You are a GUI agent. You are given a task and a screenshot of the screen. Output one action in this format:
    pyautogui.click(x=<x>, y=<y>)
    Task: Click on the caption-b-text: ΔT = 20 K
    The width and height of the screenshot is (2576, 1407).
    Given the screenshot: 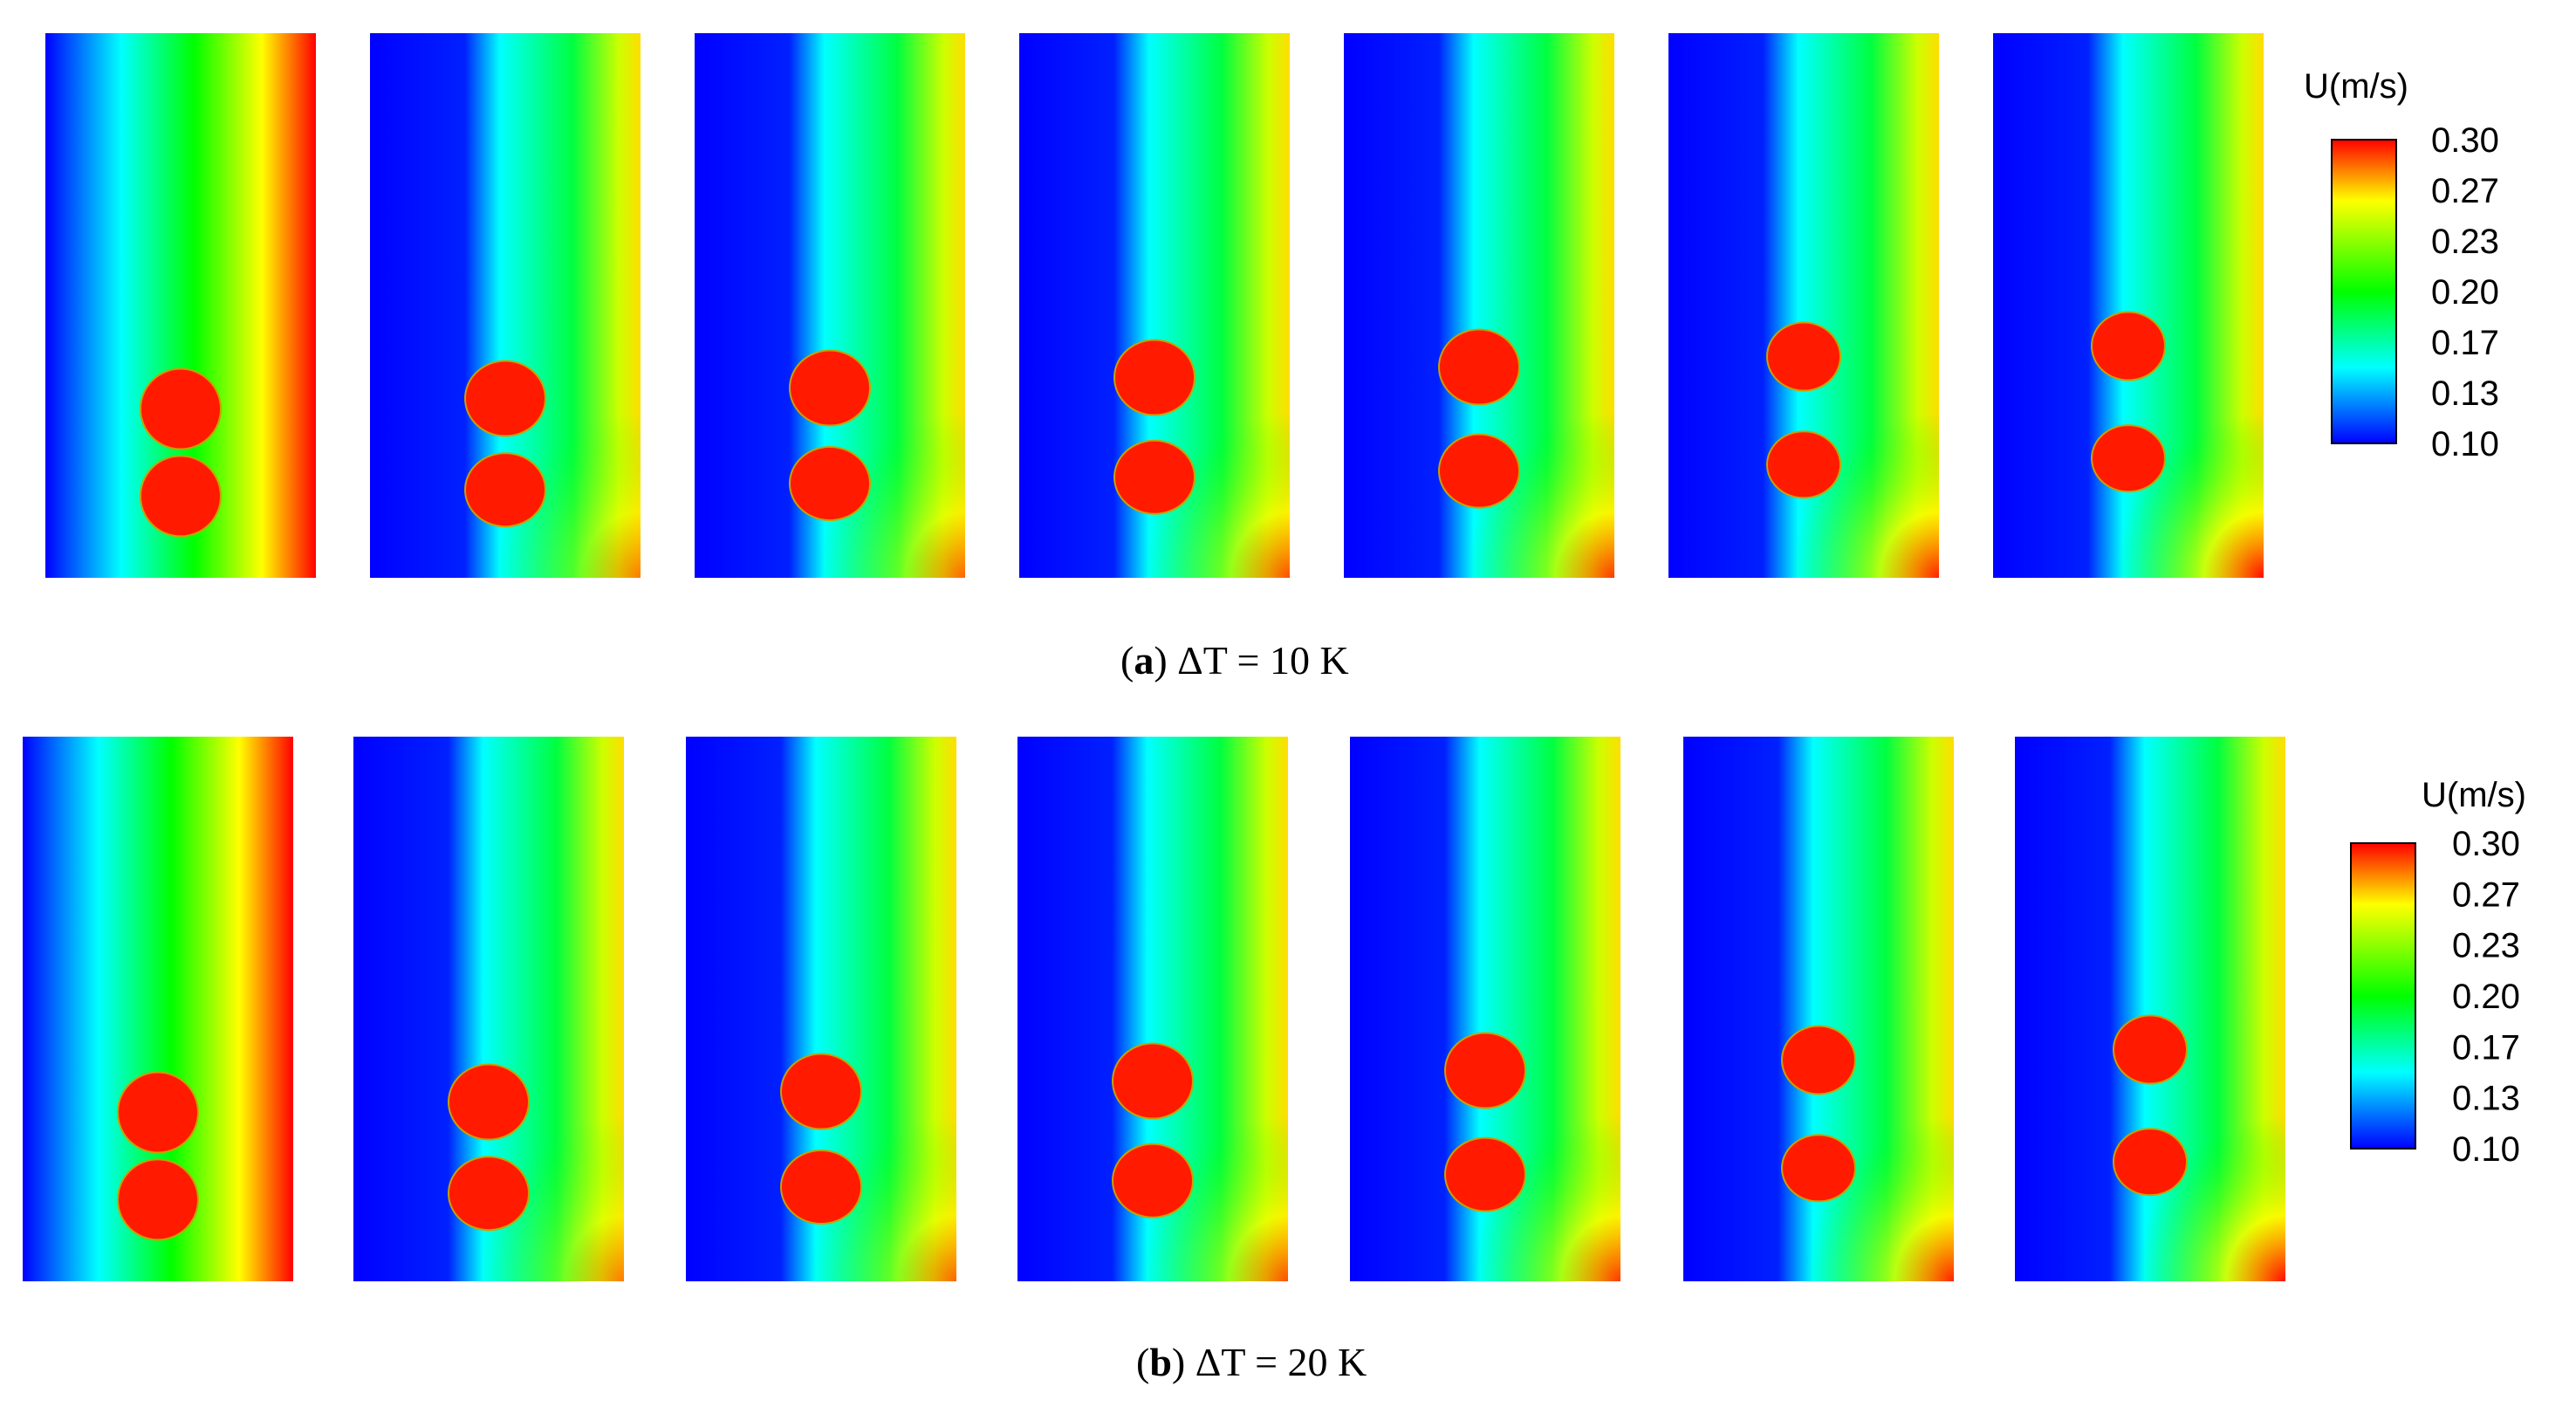 What is the action you would take?
    pyautogui.click(x=1281, y=1362)
    